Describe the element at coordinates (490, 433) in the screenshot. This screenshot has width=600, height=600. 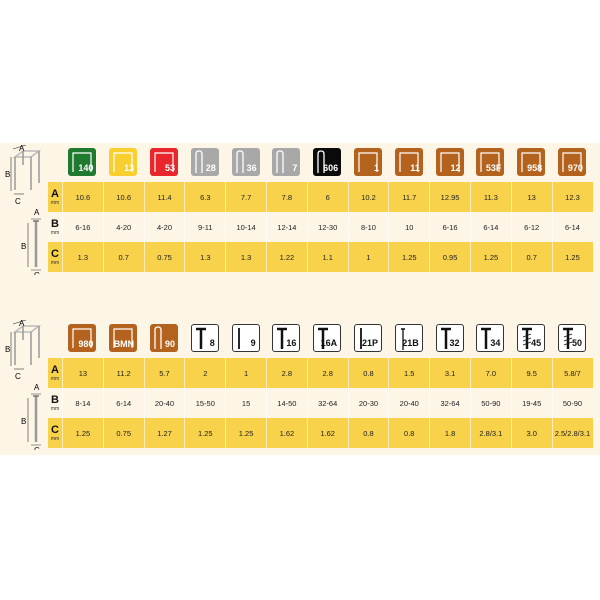
I see `cell-value: 2.8/3.1` at that location.